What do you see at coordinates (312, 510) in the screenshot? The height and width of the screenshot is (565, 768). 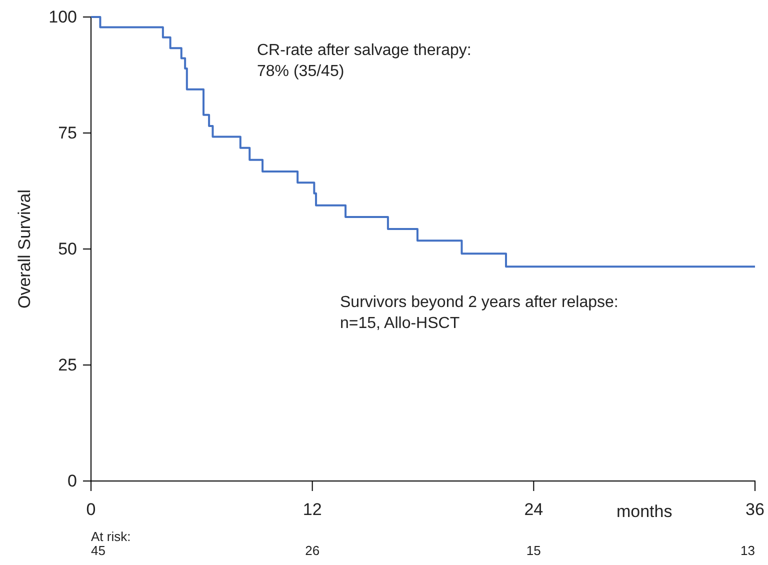 I see `x-tick-label: 12` at bounding box center [312, 510].